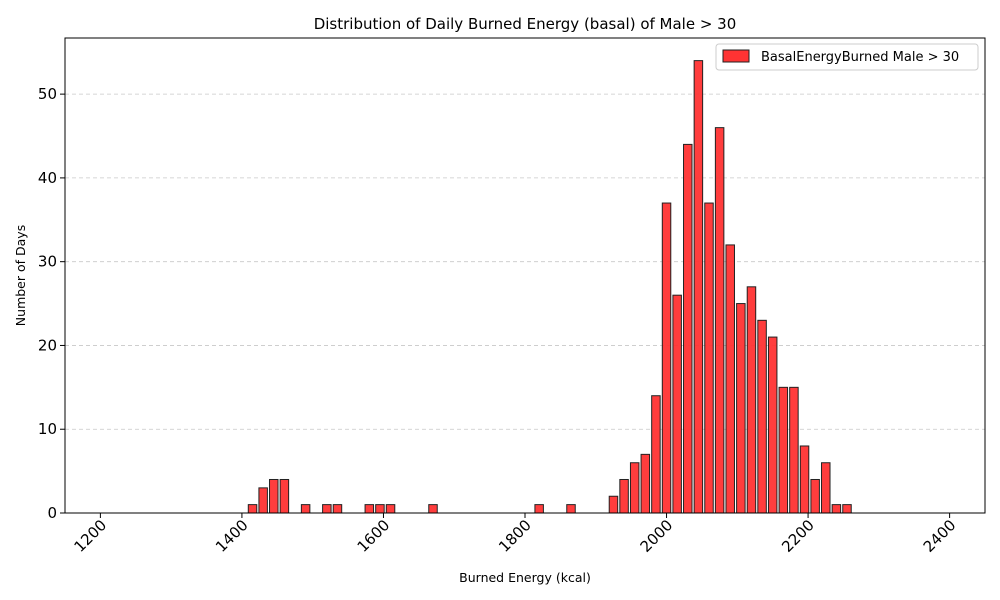  Describe the element at coordinates (860, 57) in the screenshot. I see `legend-label: BasalEnergyBurned Male > 30` at that location.